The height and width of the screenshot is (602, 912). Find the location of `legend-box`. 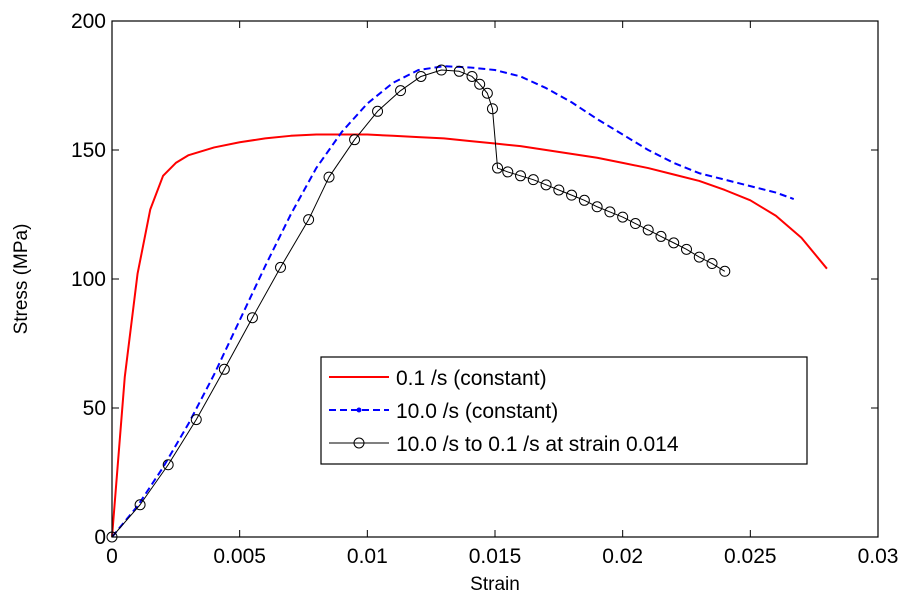

legend-box is located at coordinates (564, 410).